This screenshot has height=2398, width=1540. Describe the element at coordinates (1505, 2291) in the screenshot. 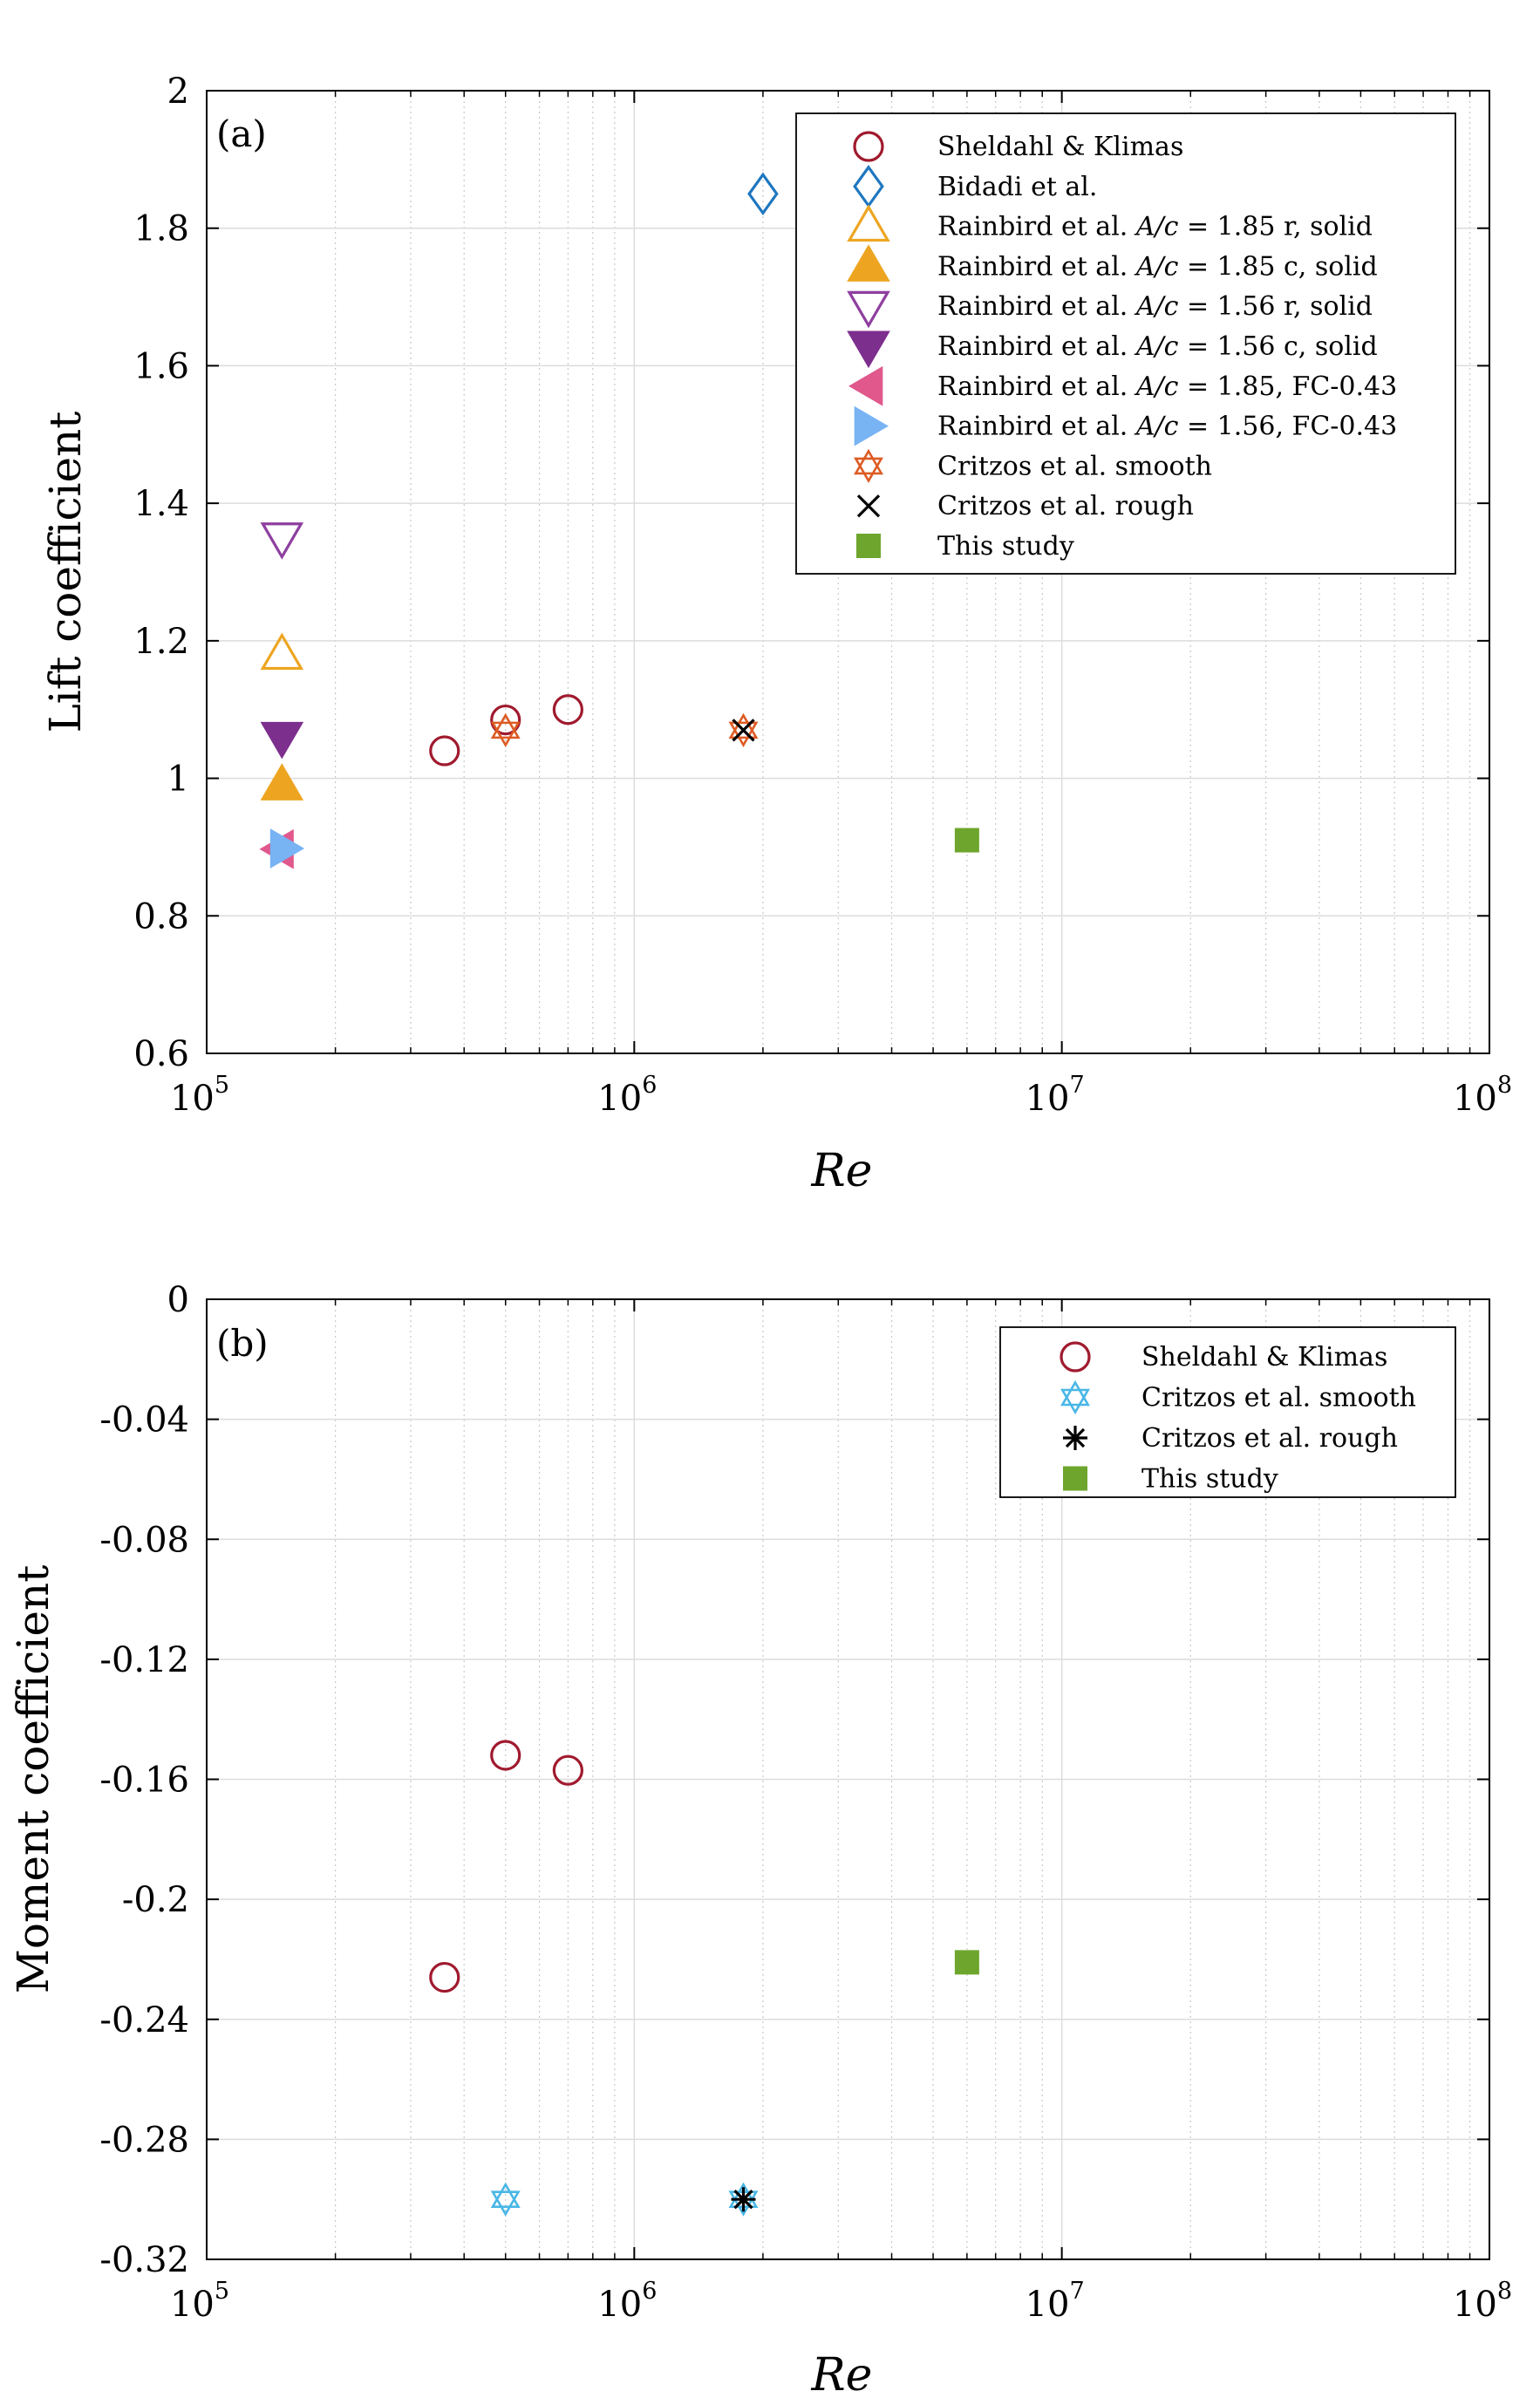

I see `x-tick-exponent: 8` at that location.